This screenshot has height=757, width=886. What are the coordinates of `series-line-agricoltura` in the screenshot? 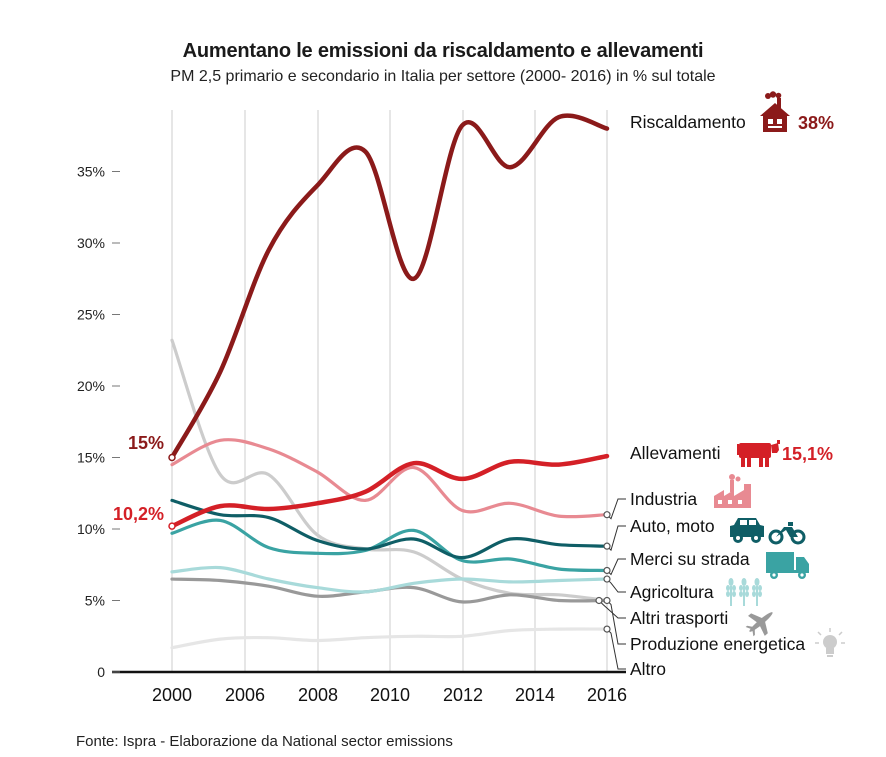 It's located at (389, 579).